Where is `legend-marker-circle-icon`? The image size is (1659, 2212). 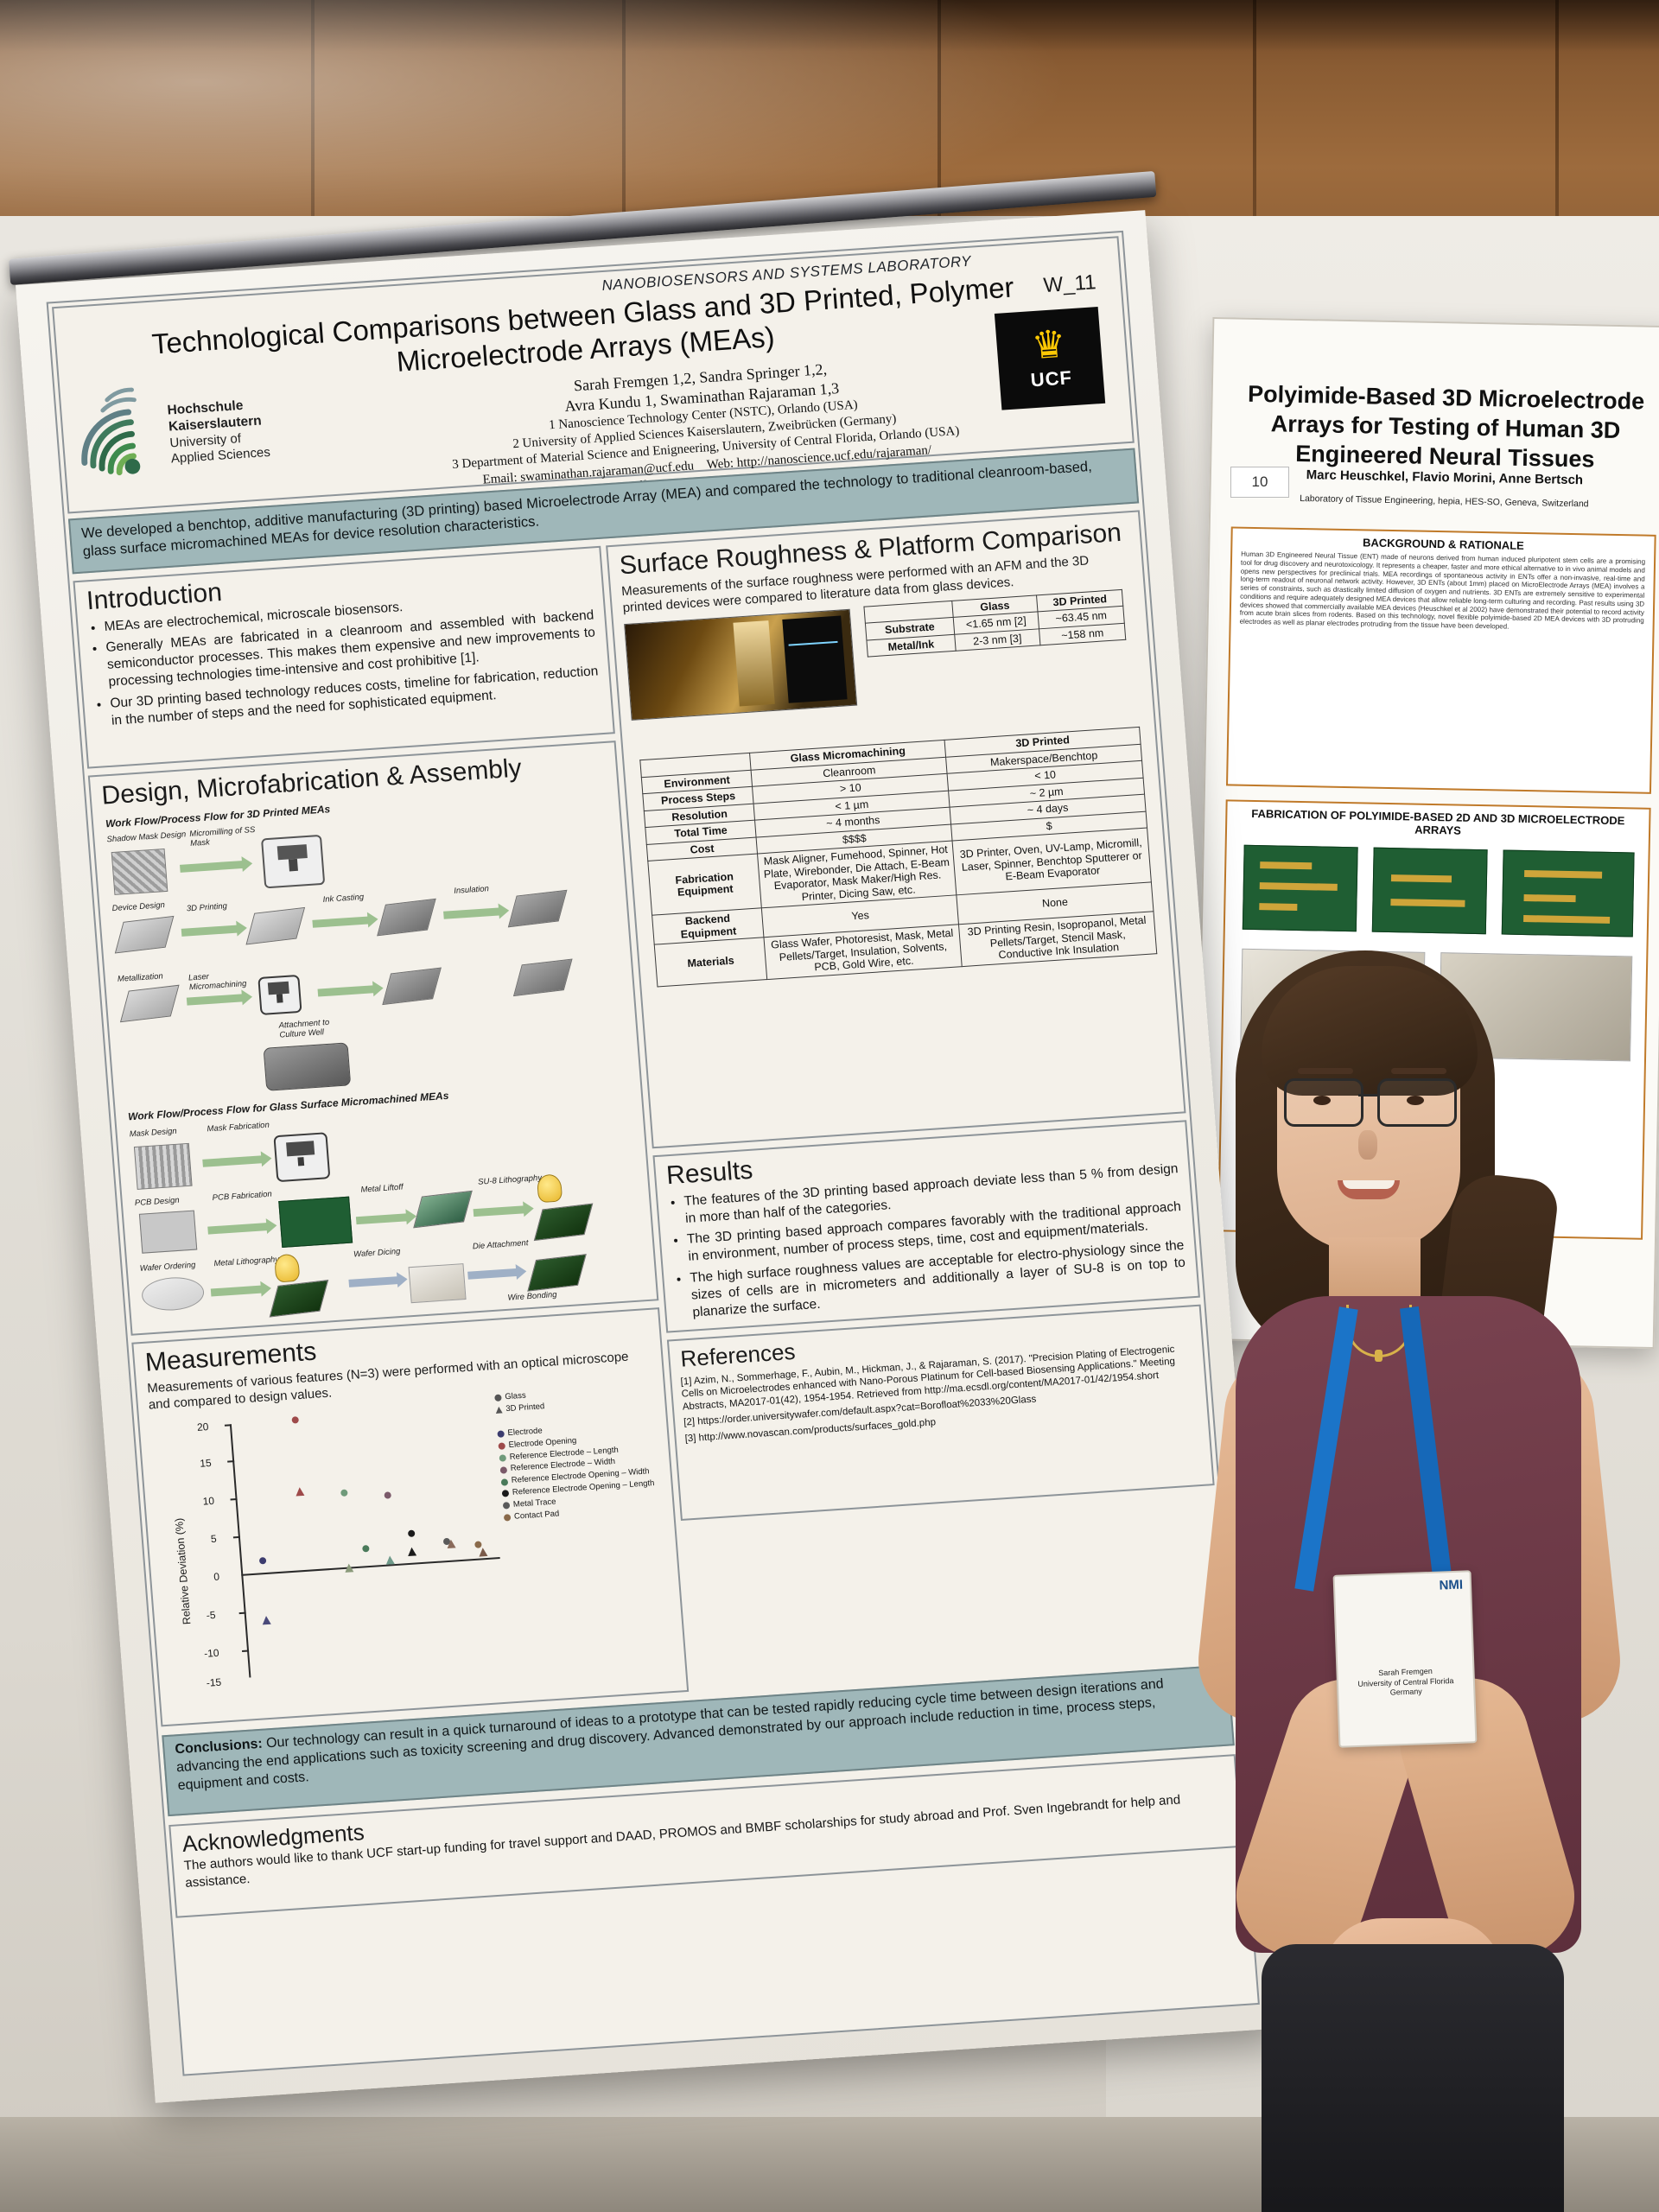
legend-marker-circle-icon is located at coordinates (498, 1398).